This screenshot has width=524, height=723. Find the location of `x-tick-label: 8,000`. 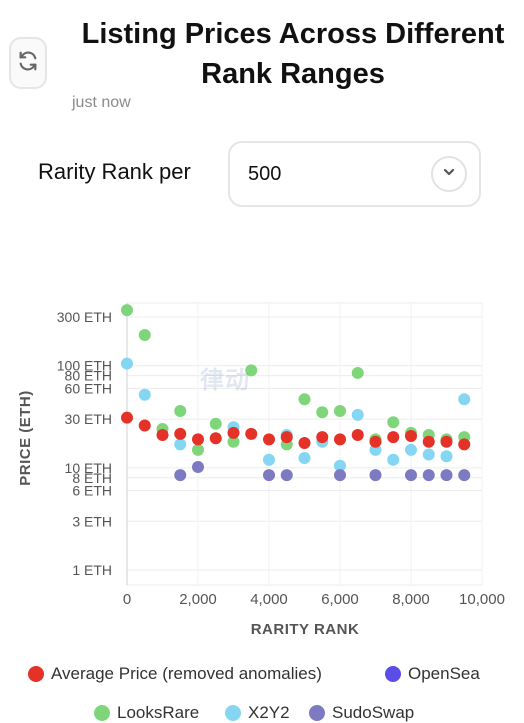

x-tick-label: 8,000 is located at coordinates (411, 599).